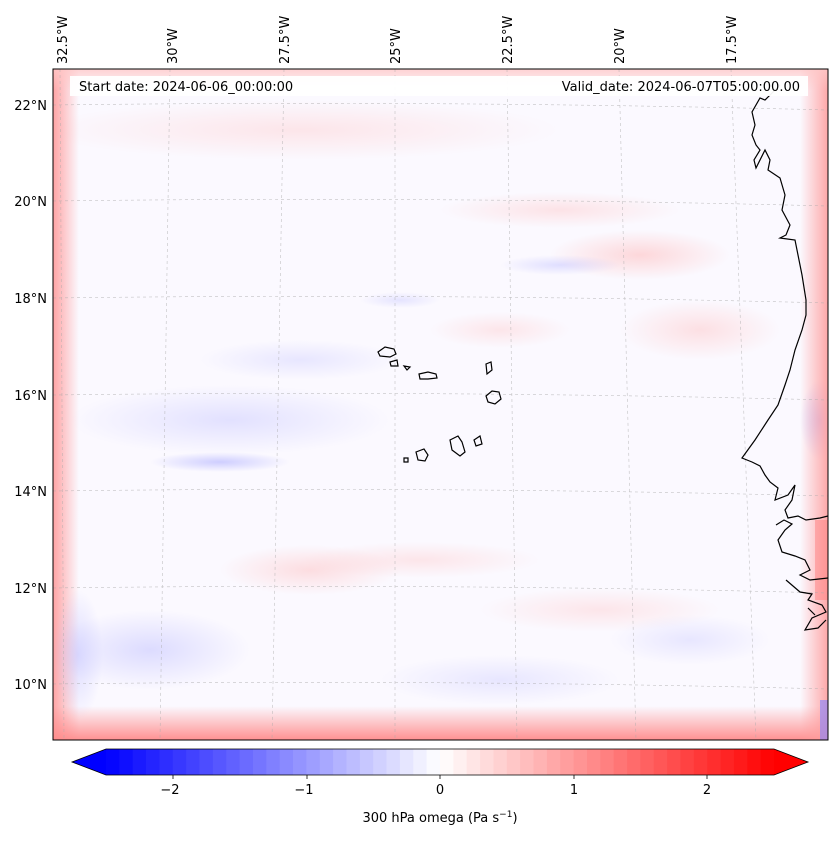 Image resolution: width=837 pixels, height=843 pixels. What do you see at coordinates (63, 40) in the screenshot?
I see `lon-label-32-5w: 32.5°W` at bounding box center [63, 40].